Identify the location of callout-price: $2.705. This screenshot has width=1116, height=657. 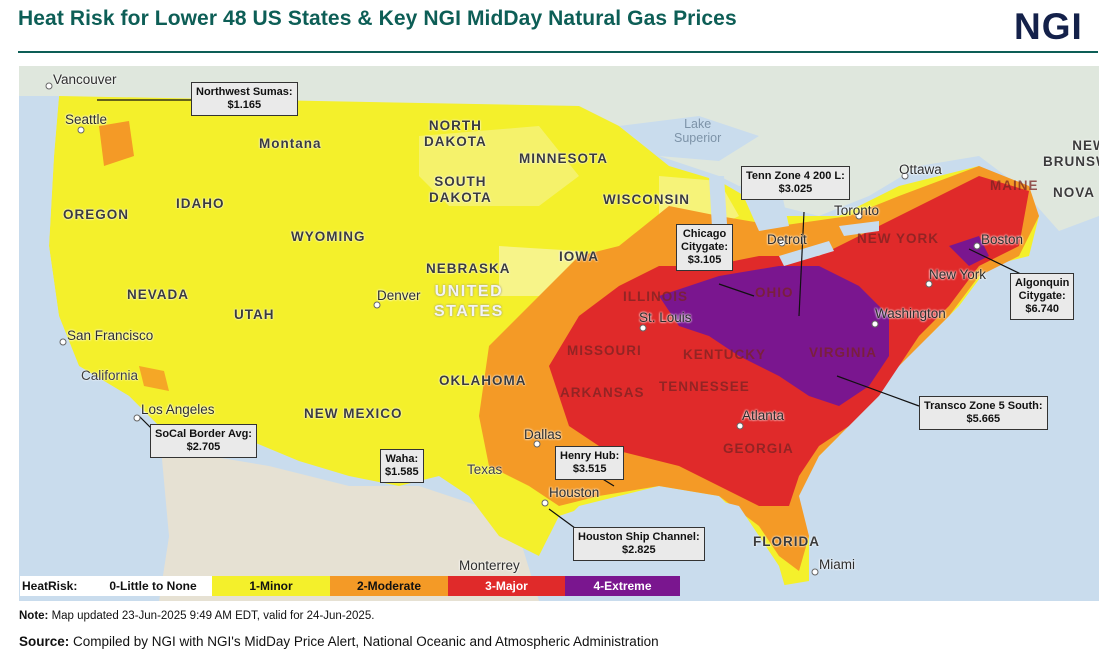
(203, 447).